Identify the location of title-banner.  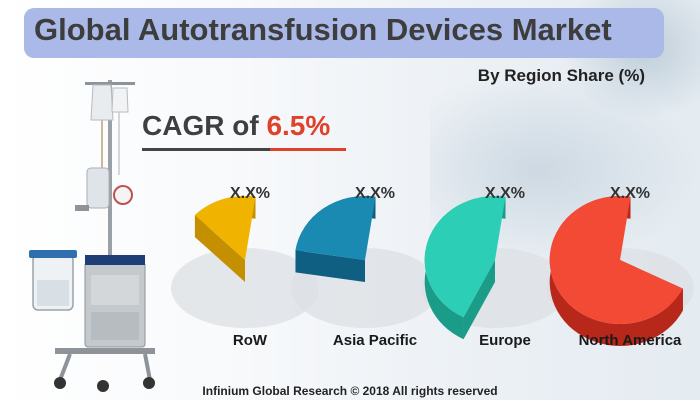
(344, 33).